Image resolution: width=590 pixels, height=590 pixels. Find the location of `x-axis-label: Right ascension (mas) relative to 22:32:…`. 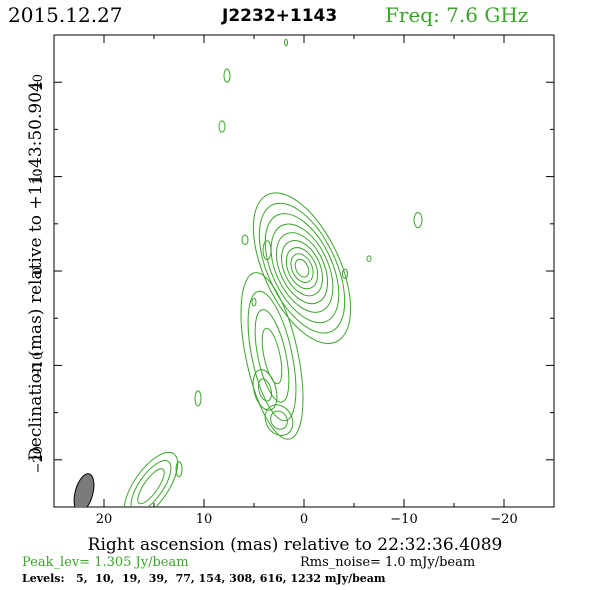

x-axis-label: Right ascension (mas) relative to 22:32:… is located at coordinates (295, 545).